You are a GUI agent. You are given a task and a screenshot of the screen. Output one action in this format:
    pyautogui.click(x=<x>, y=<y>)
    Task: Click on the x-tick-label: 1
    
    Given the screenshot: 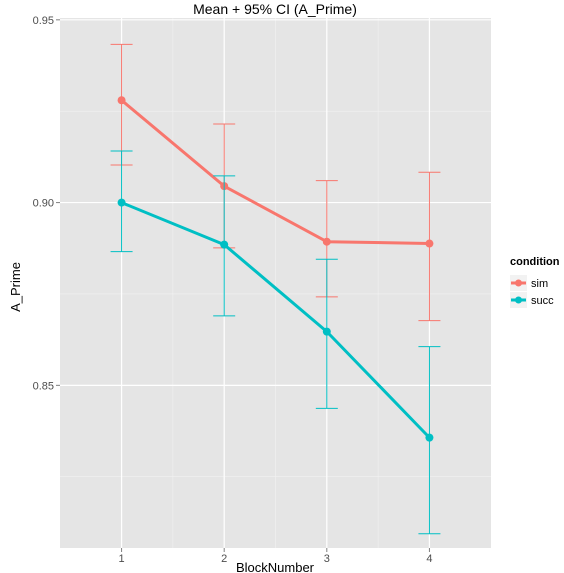 What is the action you would take?
    pyautogui.click(x=122, y=559)
    